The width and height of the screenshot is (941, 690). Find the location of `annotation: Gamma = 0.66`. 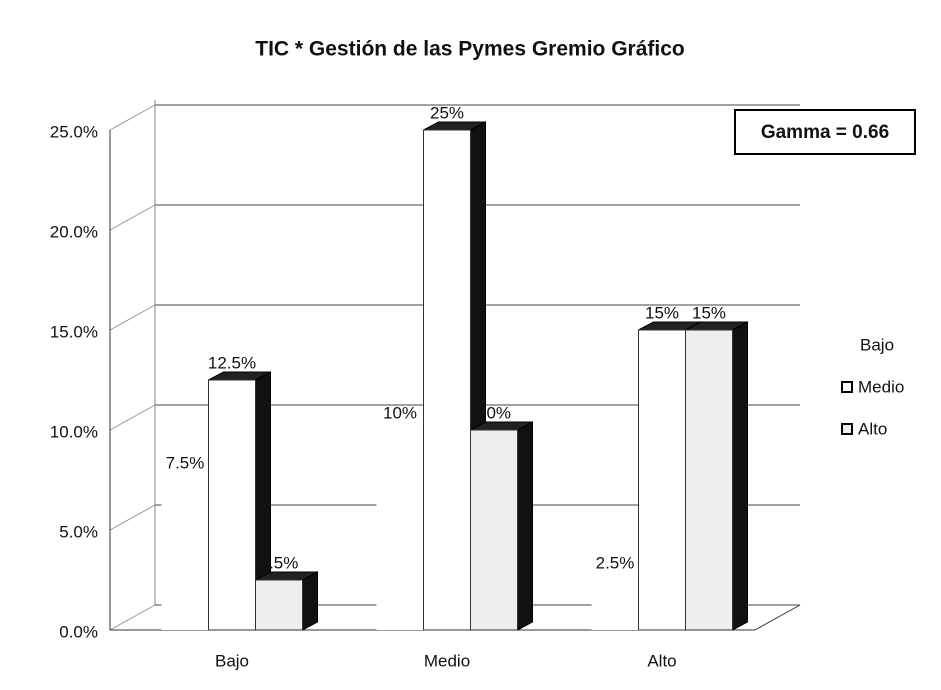

annotation: Gamma = 0.66 is located at coordinates (825, 132).